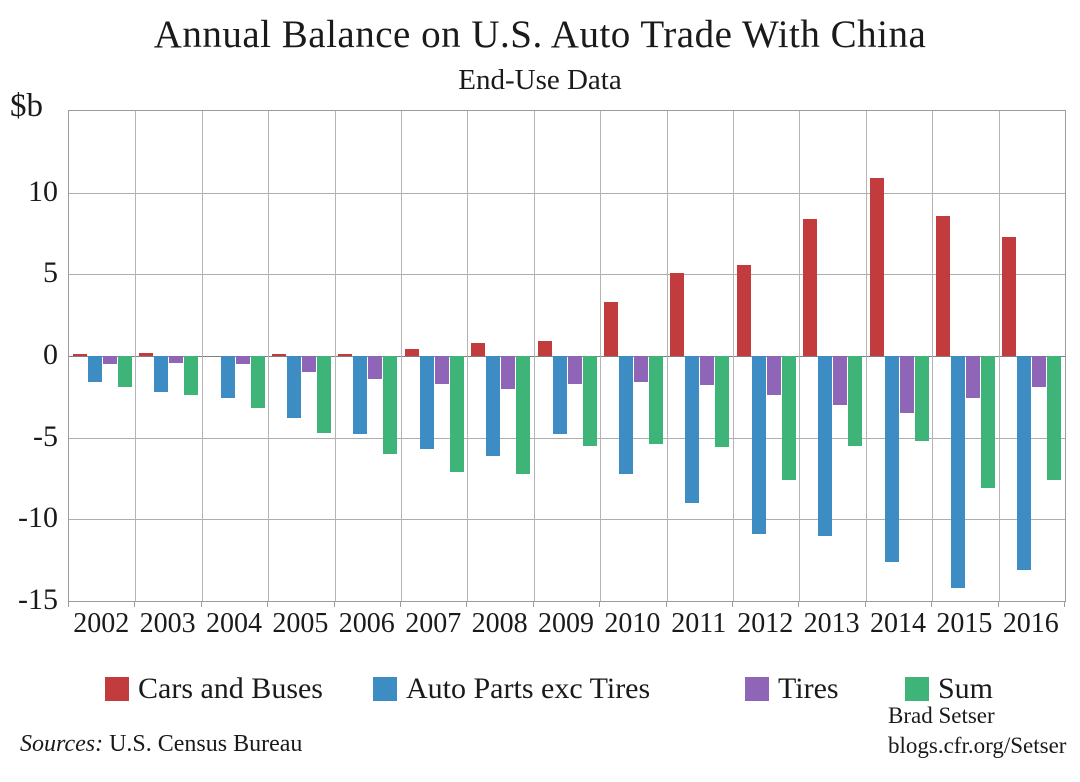 This screenshot has height=782, width=1080. I want to click on x-tick-label-2013: 2013, so click(831, 623).